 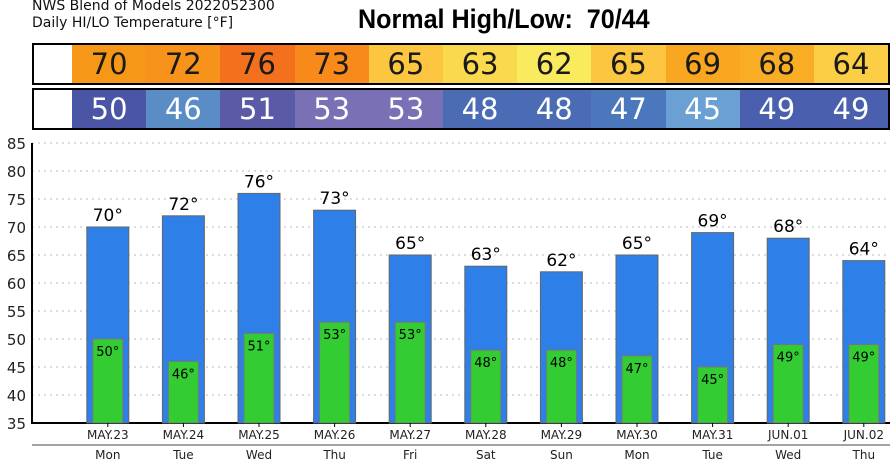 What do you see at coordinates (16, 172) in the screenshot?
I see `y-tick-label: 80` at bounding box center [16, 172].